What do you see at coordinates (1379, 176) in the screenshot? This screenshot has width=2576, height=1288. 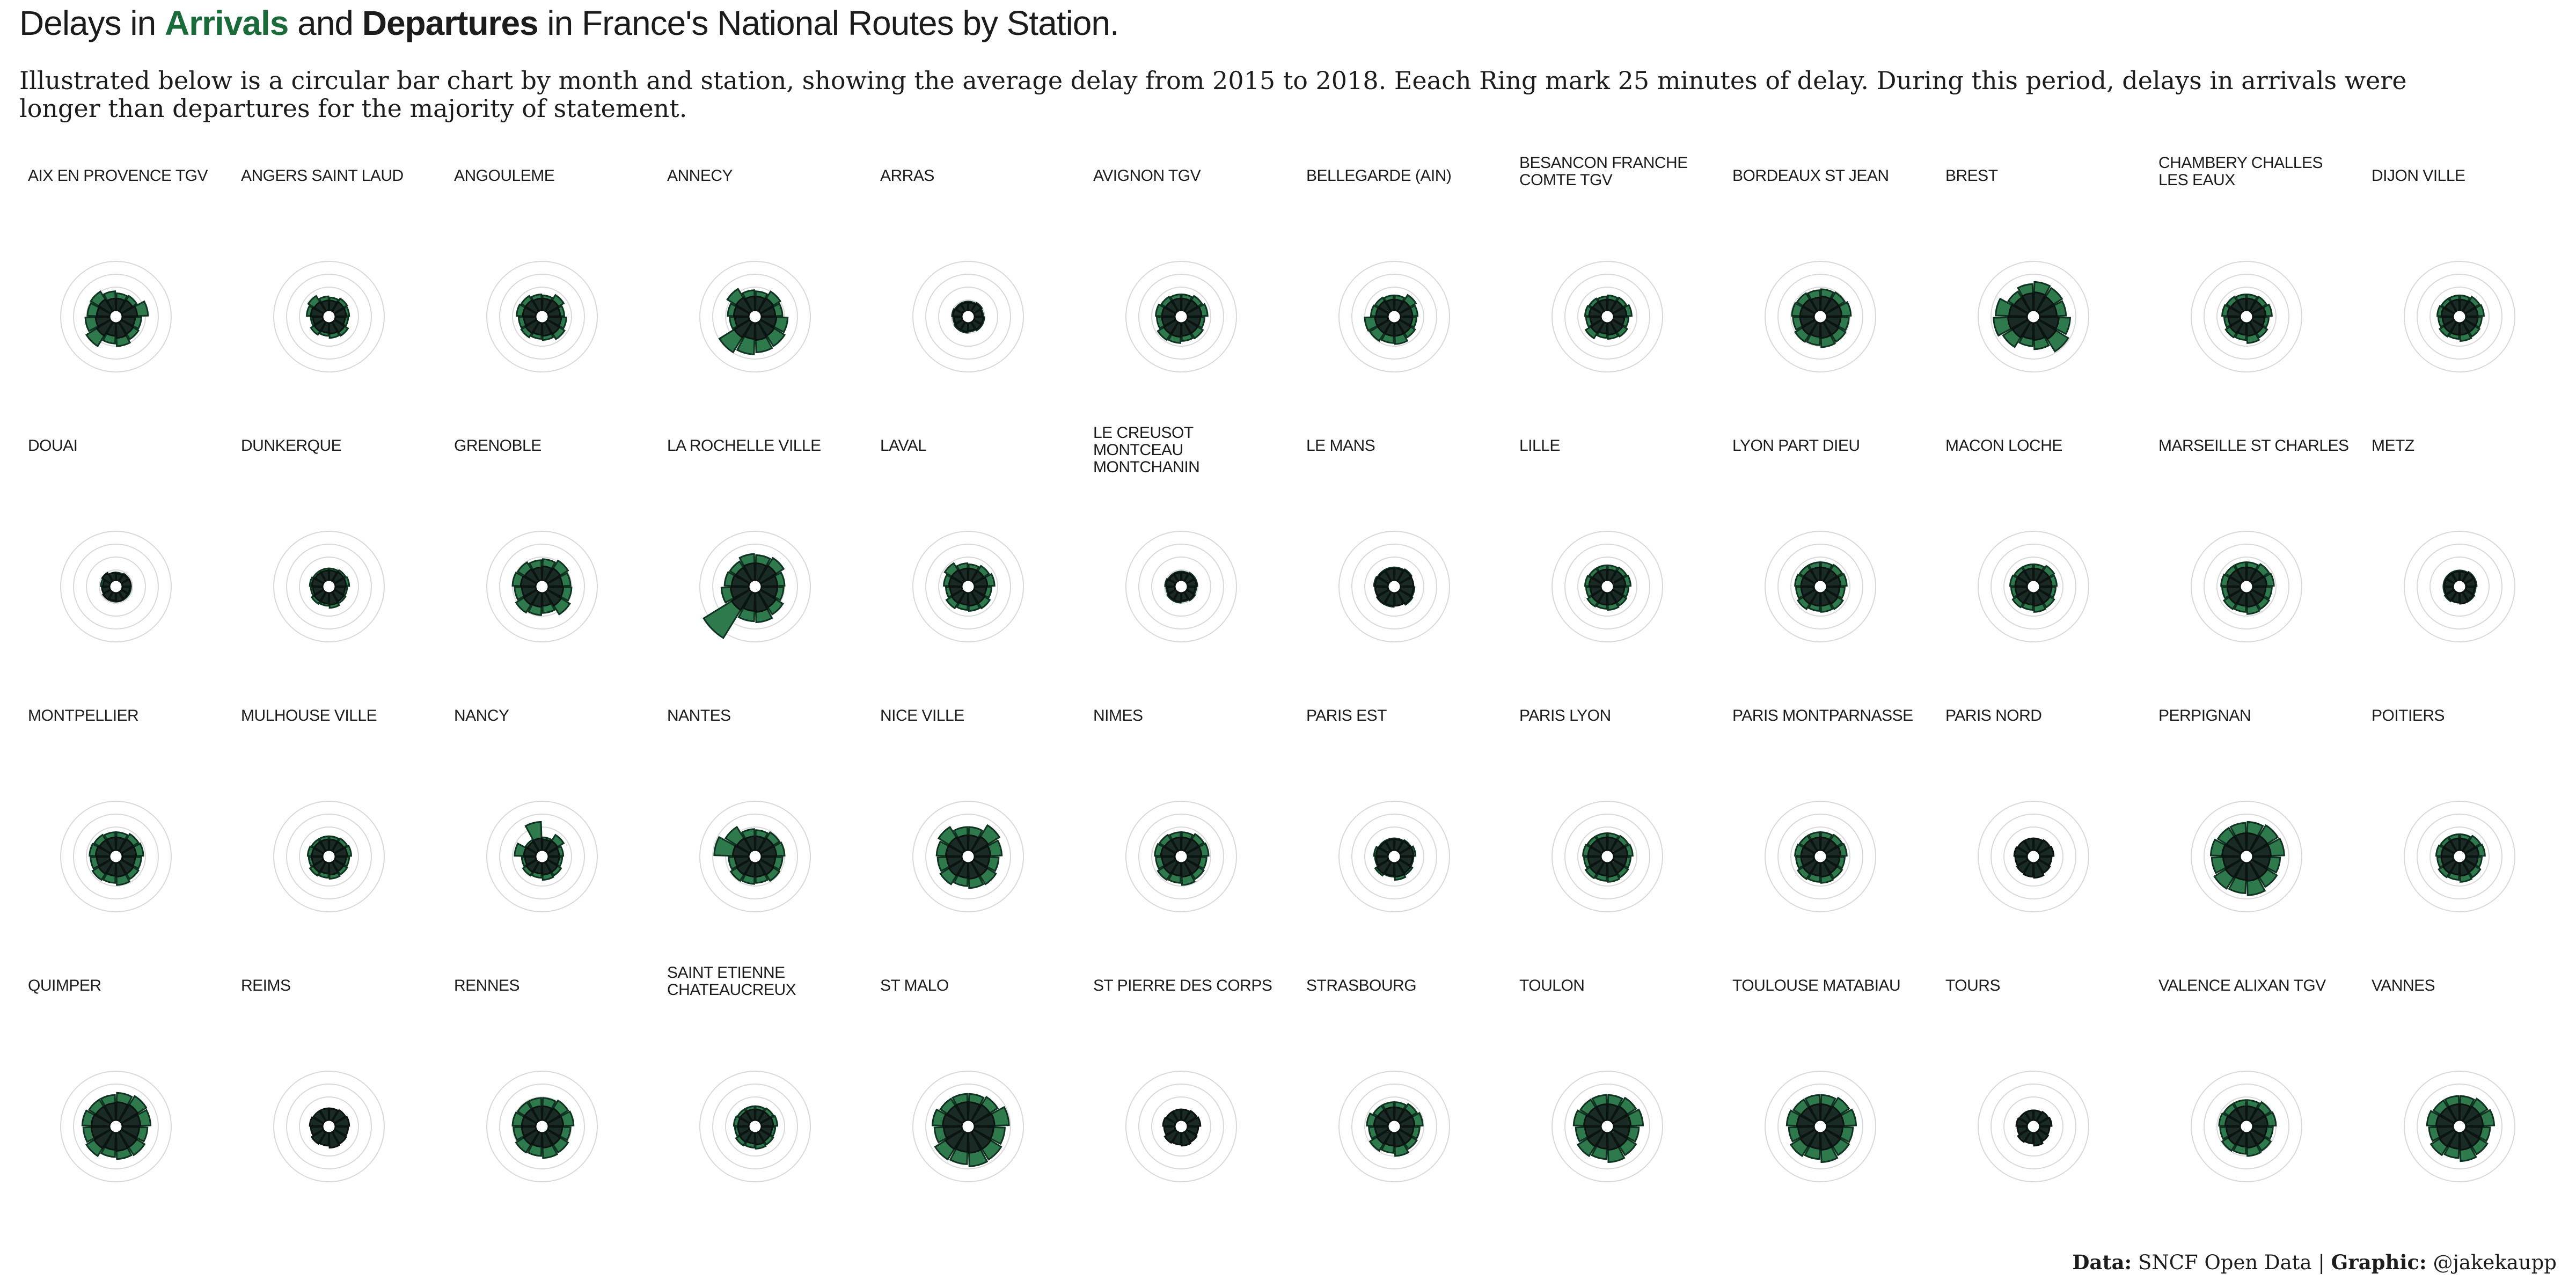 I see `station-label: BELLEGARDE (AIN)` at bounding box center [1379, 176].